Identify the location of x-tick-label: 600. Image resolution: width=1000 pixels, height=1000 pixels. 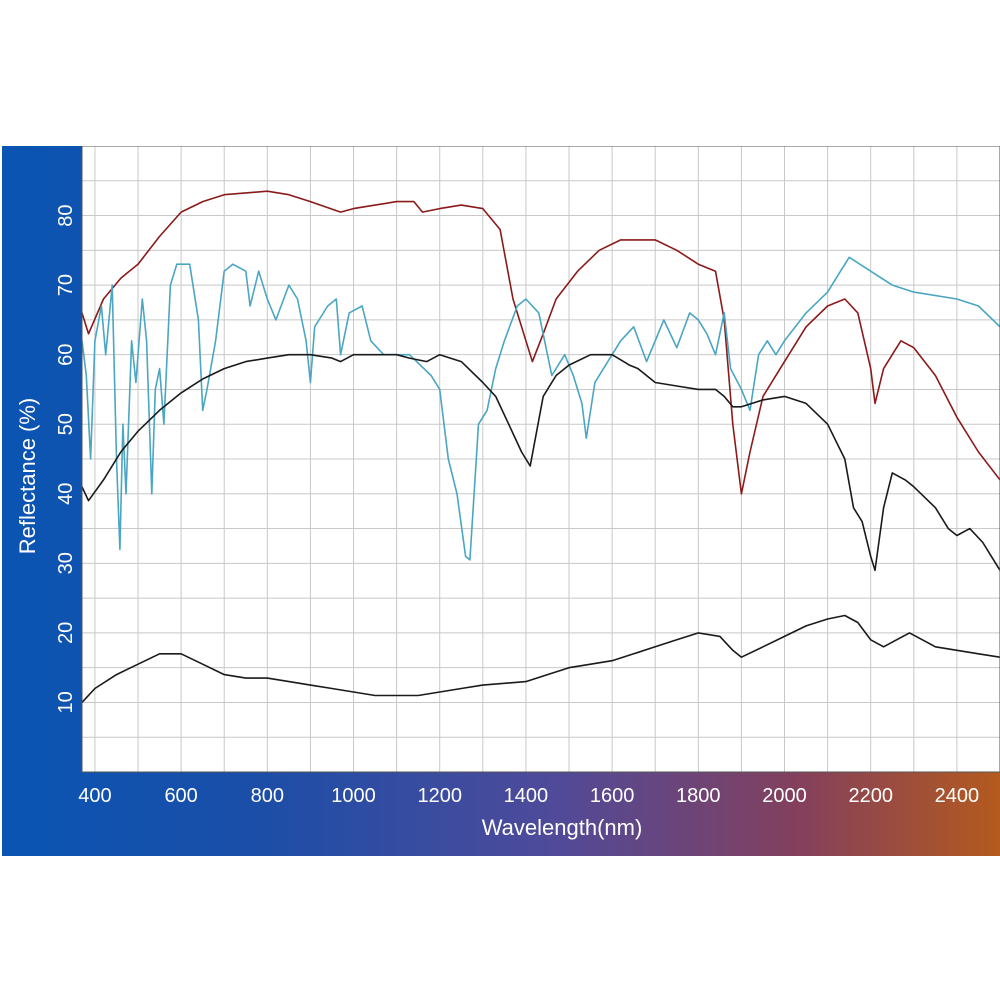
(180, 796).